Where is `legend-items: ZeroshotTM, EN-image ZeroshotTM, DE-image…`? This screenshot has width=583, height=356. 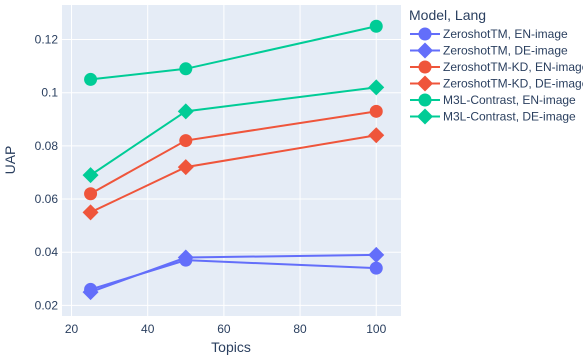 legend-items: ZeroshotTM, EN-image ZeroshotTM, DE-image… is located at coordinates (496, 76).